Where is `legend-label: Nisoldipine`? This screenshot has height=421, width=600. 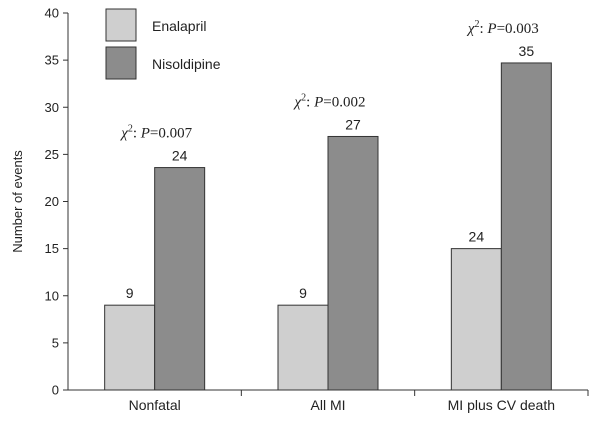 legend-label: Nisoldipine is located at coordinates (186, 64).